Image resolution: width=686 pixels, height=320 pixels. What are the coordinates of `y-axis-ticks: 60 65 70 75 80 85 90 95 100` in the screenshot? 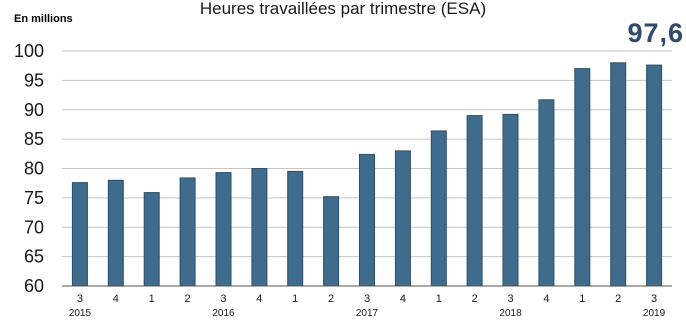 It's located at (29, 168).